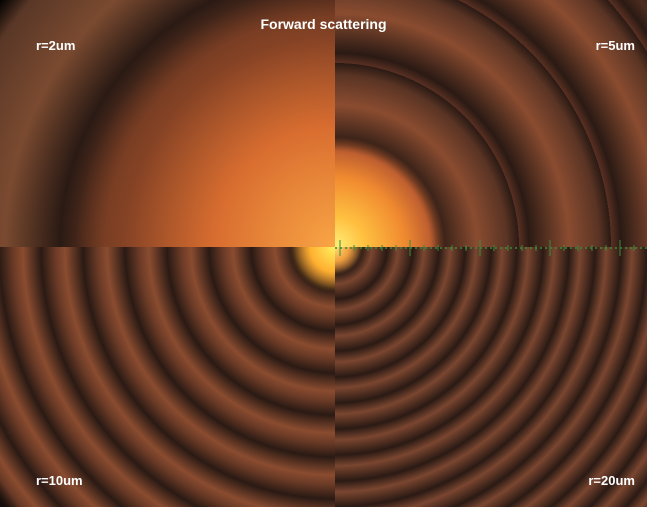 This screenshot has height=507, width=647. I want to click on panel-label: r=20um, so click(611, 480).